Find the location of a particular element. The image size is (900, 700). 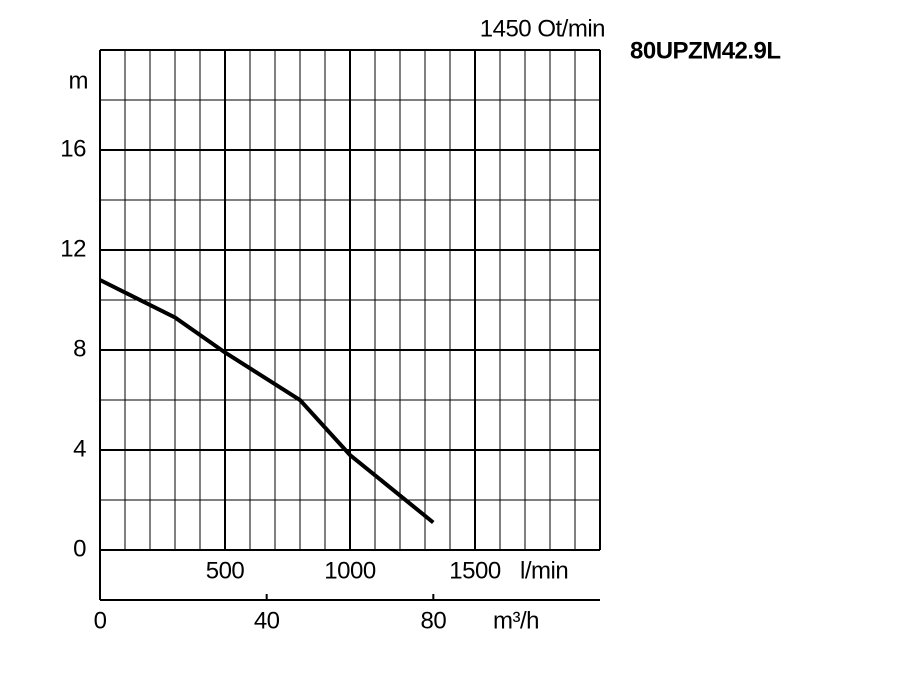

curve is located at coordinates (267, 401).